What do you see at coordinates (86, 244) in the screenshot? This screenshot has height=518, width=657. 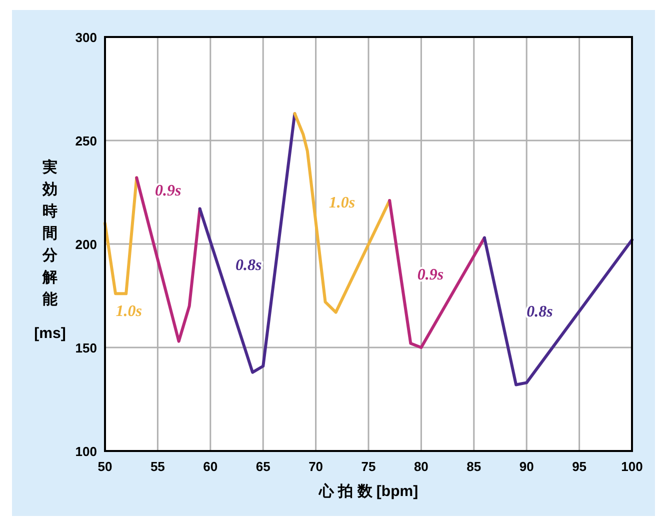 I see `y-tick-label: 200` at bounding box center [86, 244].